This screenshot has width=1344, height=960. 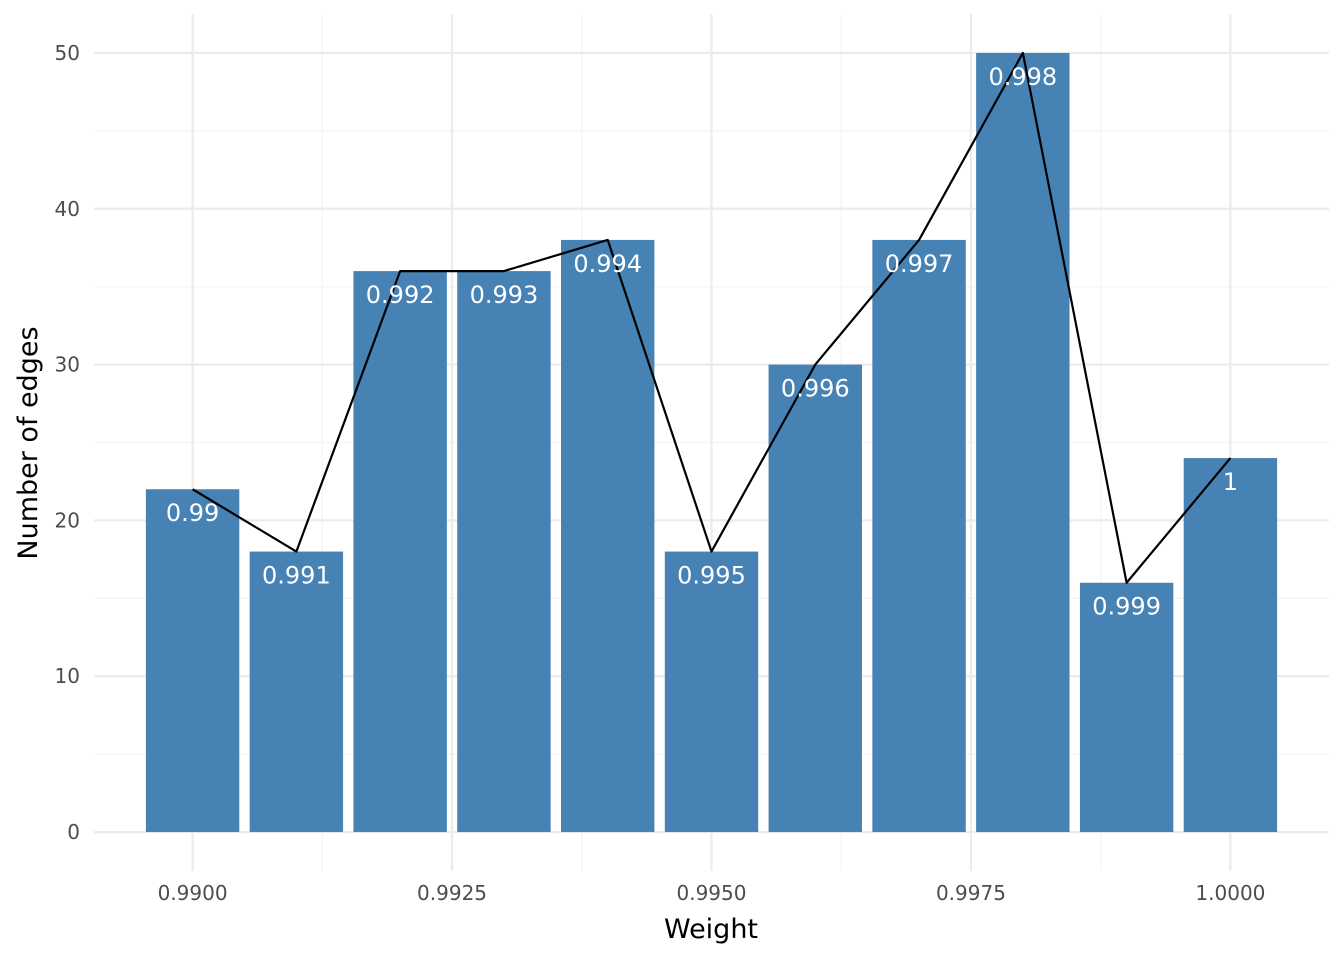 What do you see at coordinates (1022, 77) in the screenshot?
I see `bar-value-label: 0.998` at bounding box center [1022, 77].